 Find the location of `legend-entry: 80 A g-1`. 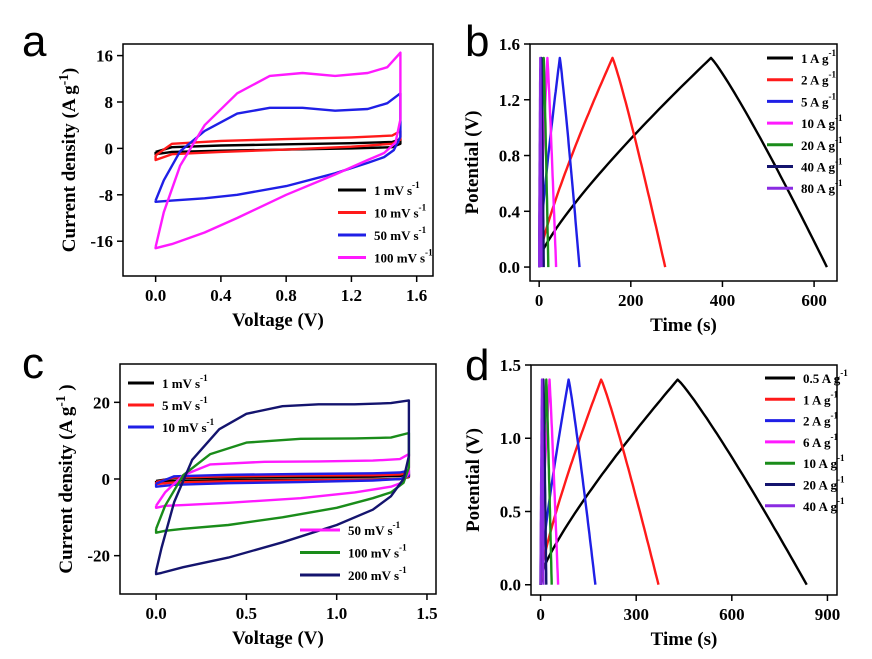

legend-entry: 80 A g-1 is located at coordinates (822, 187).